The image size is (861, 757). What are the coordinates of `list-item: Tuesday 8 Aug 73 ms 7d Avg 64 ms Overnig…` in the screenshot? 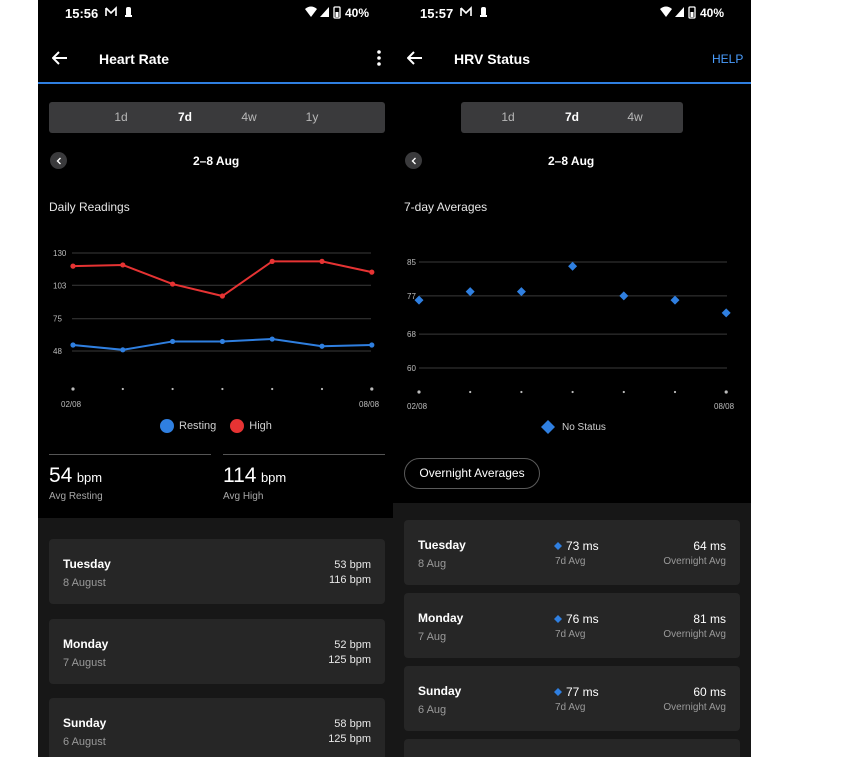 It's located at (572, 552).